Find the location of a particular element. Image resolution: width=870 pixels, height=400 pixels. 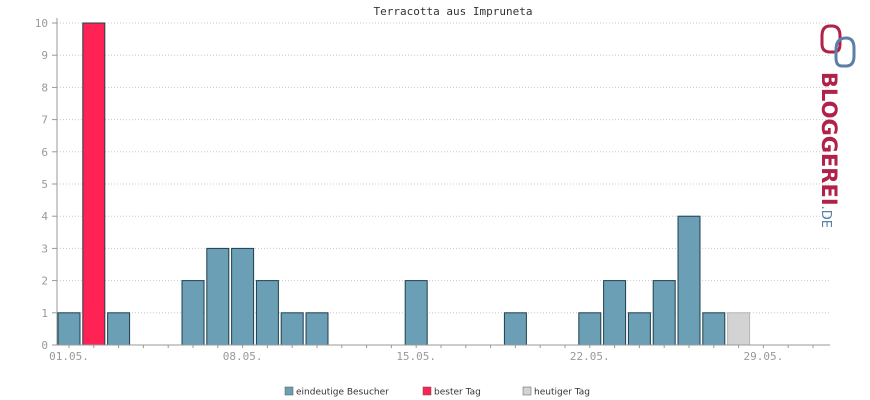

bar-today is located at coordinates (739, 329).